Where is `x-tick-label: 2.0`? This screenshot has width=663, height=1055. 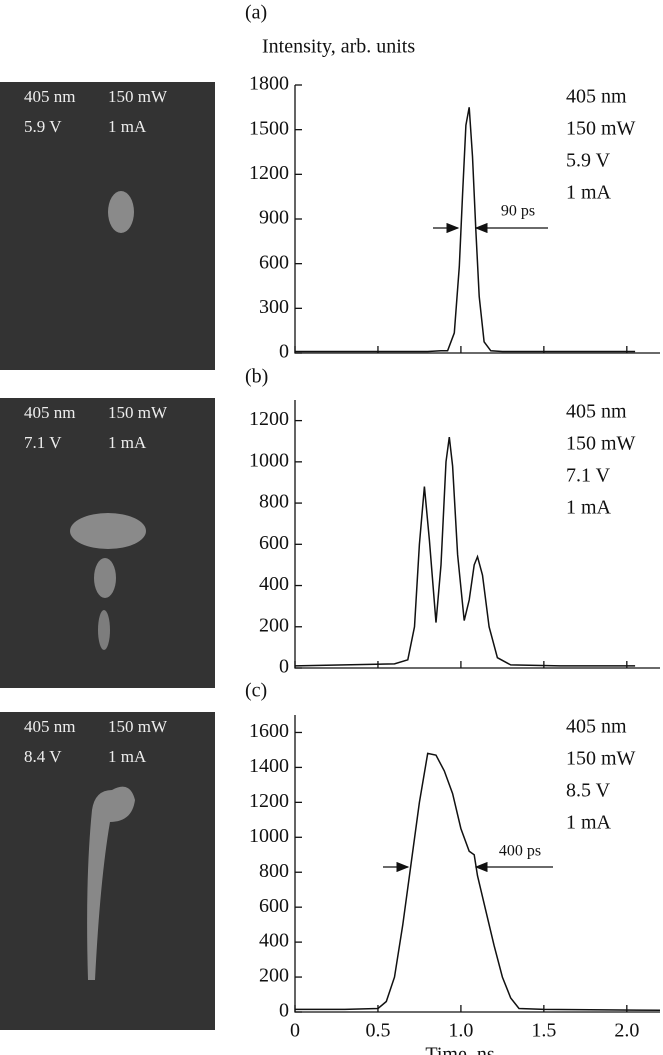
x-tick-label: 2.0 is located at coordinates (626, 1031).